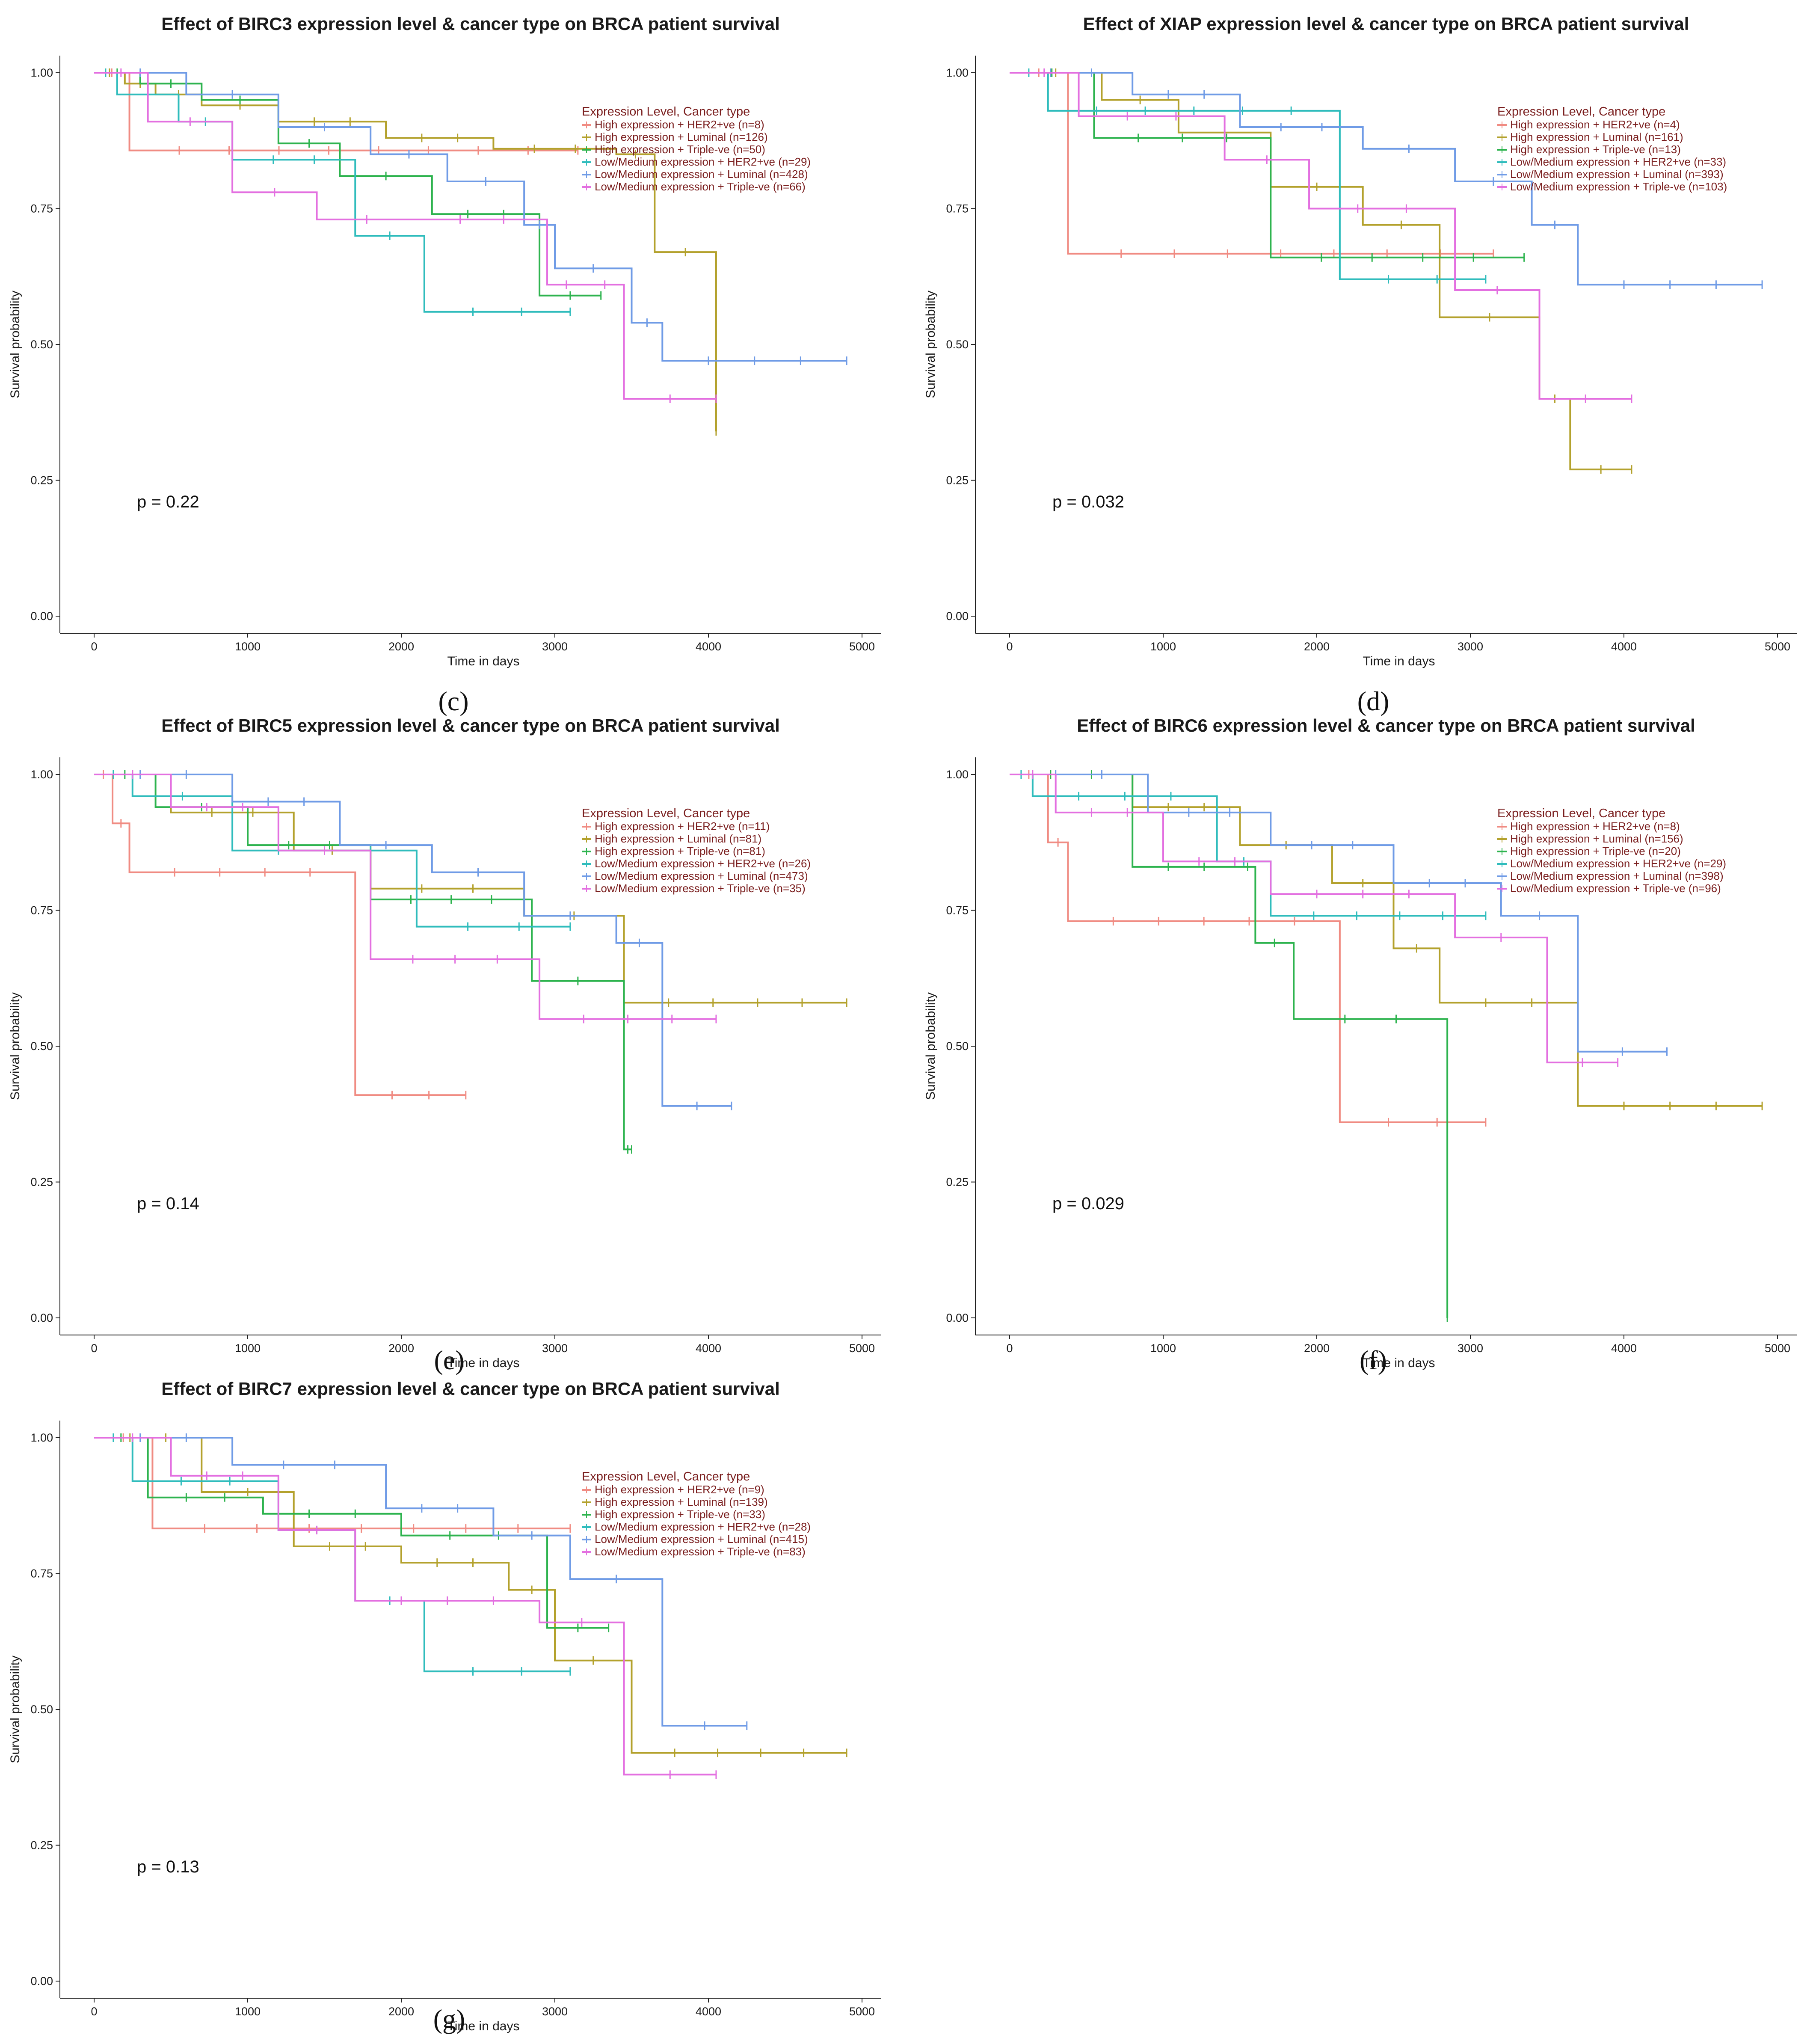  I want to click on legend-entry: Low/Medium expression + Luminal (n=393), so click(1617, 175).